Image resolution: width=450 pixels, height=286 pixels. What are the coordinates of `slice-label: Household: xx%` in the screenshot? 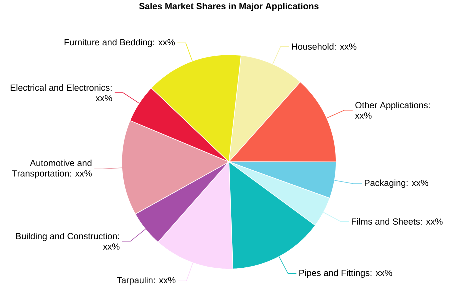 It's located at (324, 46).